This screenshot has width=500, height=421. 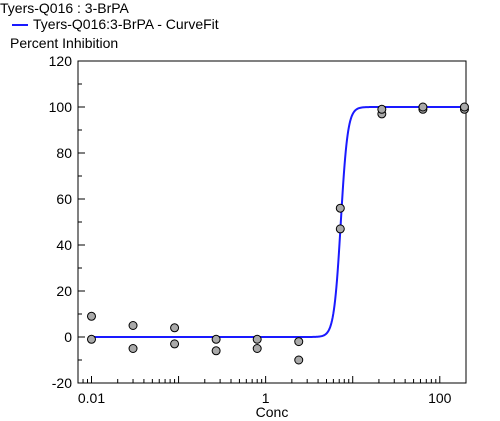 What do you see at coordinates (64, 291) in the screenshot?
I see `y-tick-label: 20` at bounding box center [64, 291].